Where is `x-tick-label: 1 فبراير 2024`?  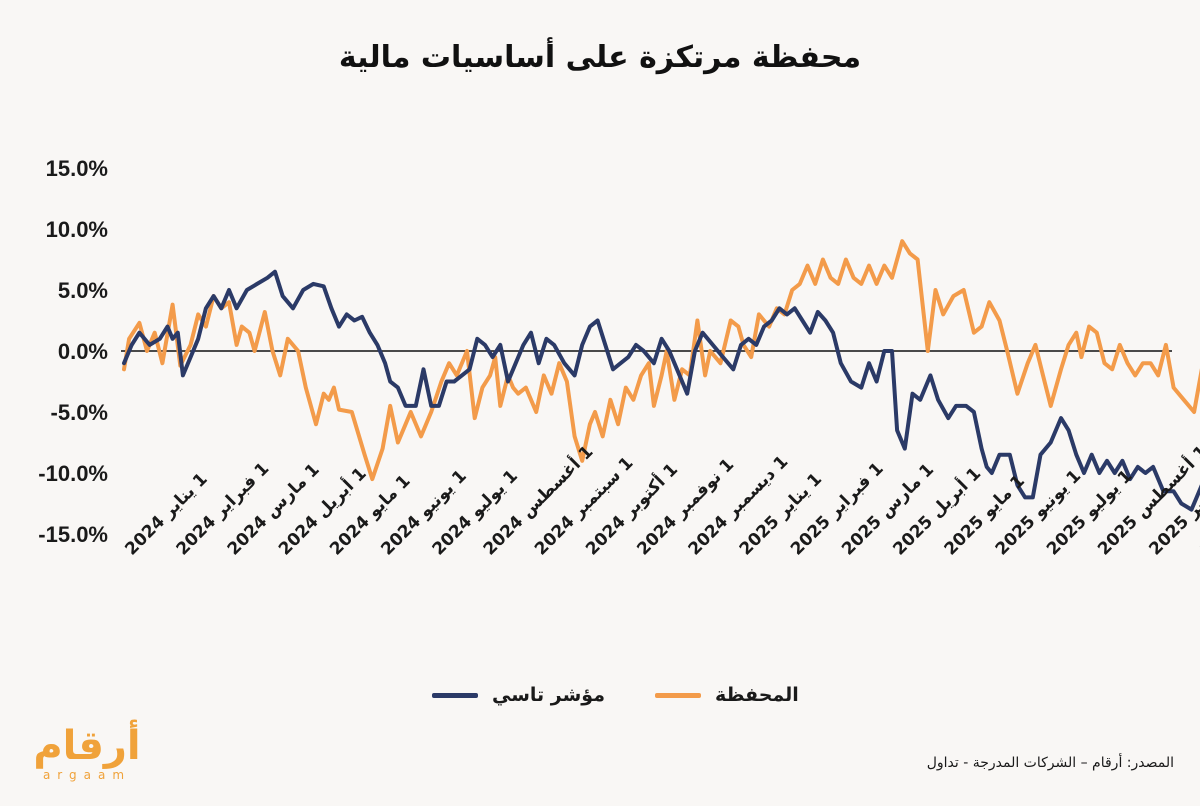
x-tick-label: 1 فبراير 2024 is located at coordinates (223, 509).